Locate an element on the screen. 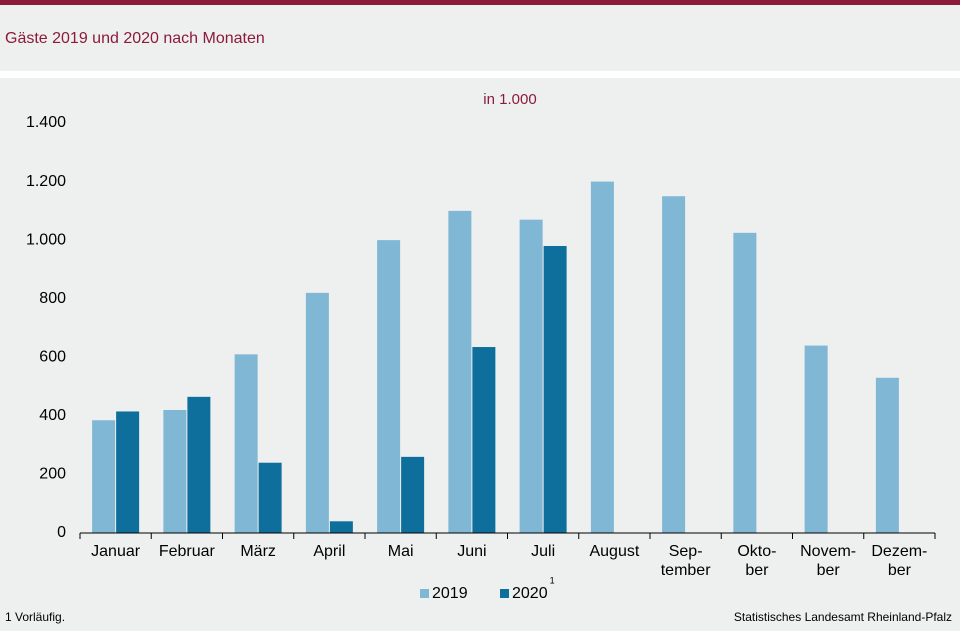 The width and height of the screenshot is (960, 631). x-tick-label: Novem-ber is located at coordinates (828, 561).